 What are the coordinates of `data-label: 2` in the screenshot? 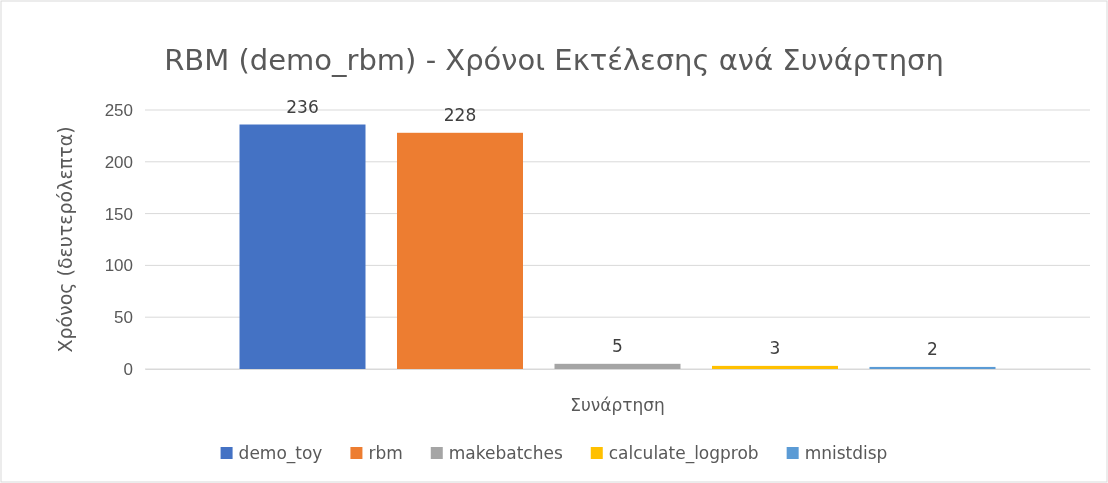 It's located at (932, 348).